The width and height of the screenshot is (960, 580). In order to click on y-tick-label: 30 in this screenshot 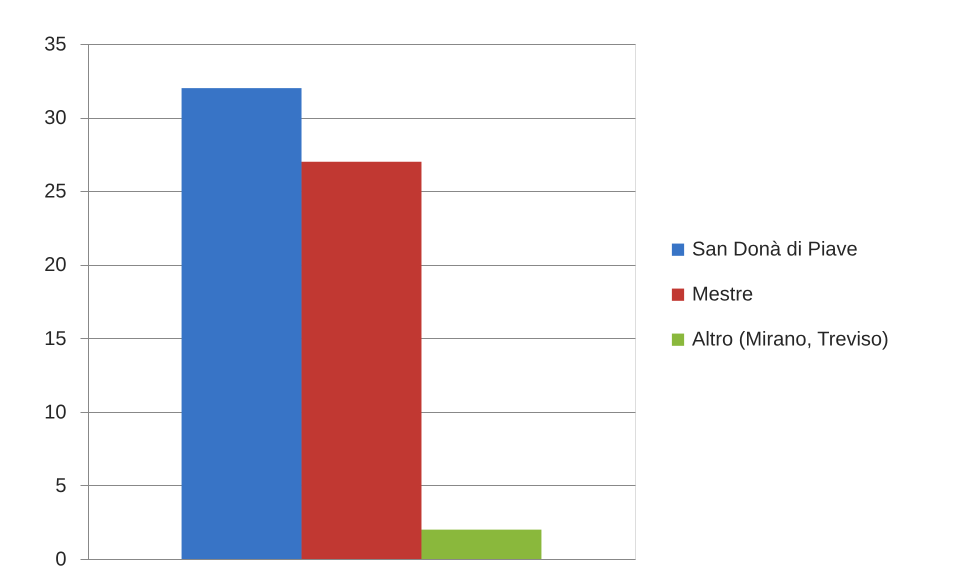, I will do `click(55, 118)`.